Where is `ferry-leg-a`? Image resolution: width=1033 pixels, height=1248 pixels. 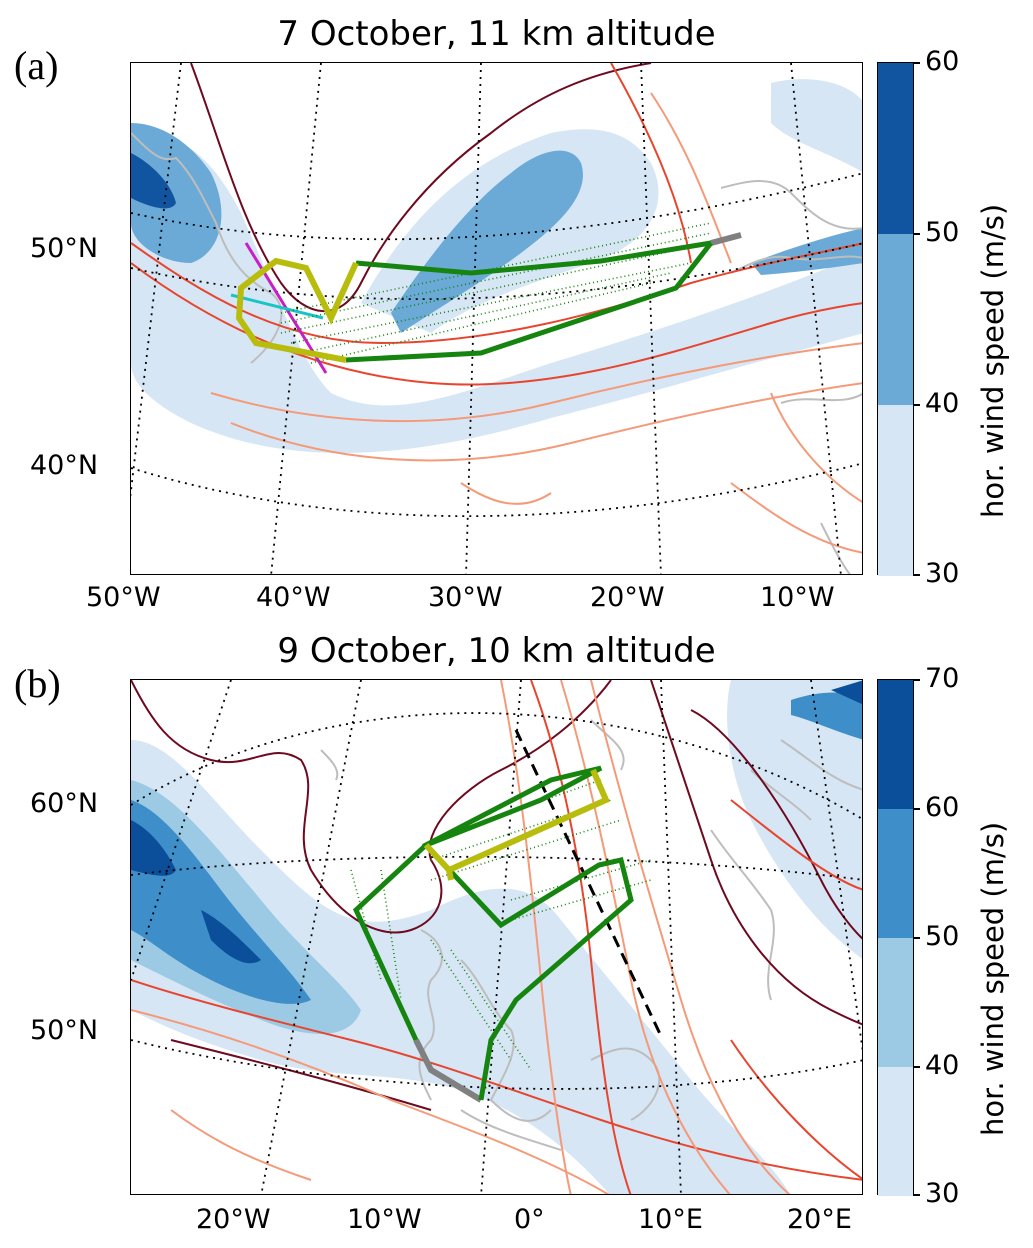 ferry-leg-a is located at coordinates (726, 239).